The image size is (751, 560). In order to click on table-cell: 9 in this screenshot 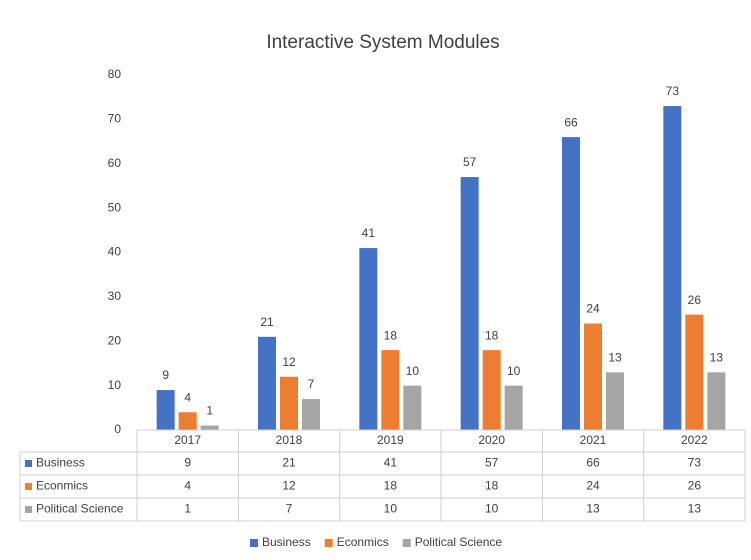, I will do `click(187, 463)`.